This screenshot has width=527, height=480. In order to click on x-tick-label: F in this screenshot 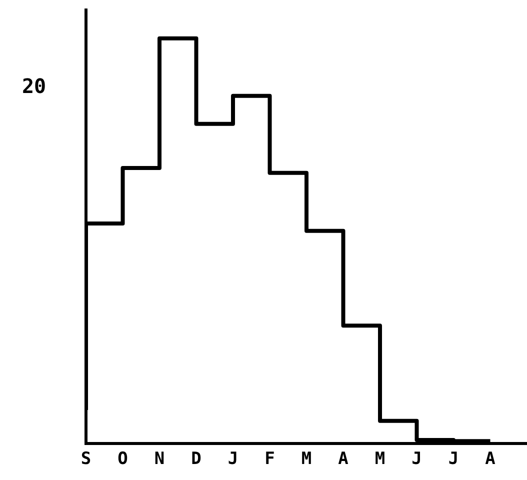, I will do `click(269, 459)`.